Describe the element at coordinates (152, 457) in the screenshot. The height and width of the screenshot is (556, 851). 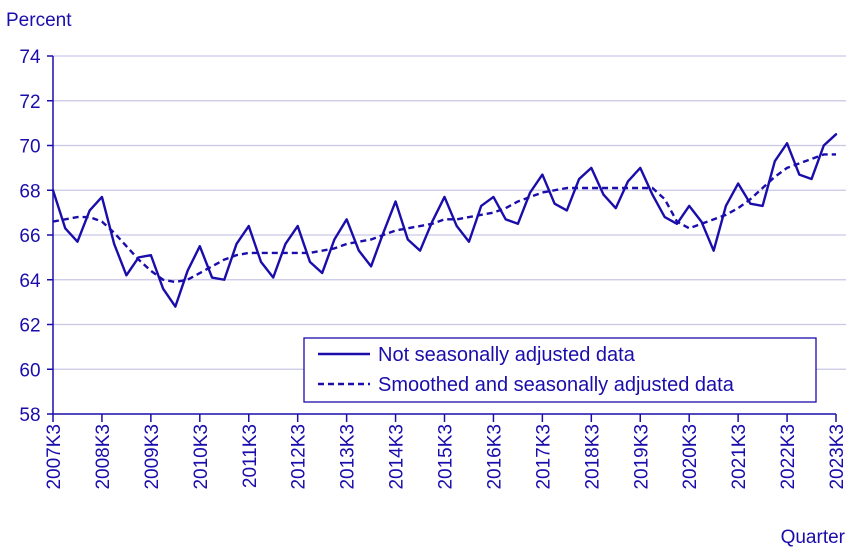
I see `x-tick-label: 2009K3` at that location.